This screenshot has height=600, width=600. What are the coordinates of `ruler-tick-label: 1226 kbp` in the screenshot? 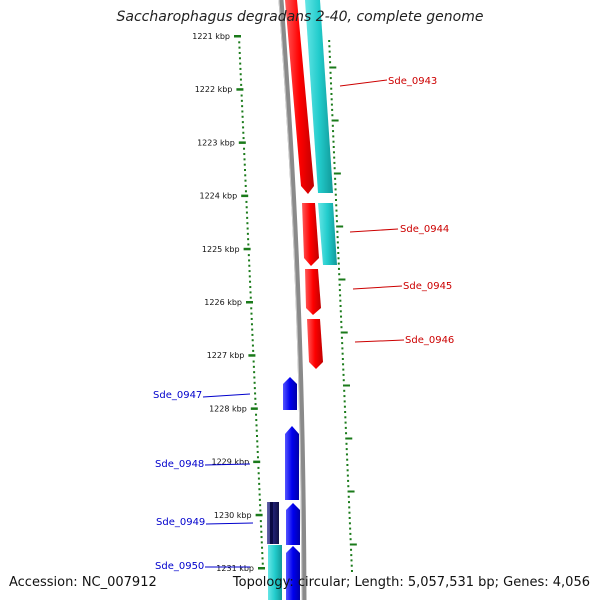 It's located at (223, 302).